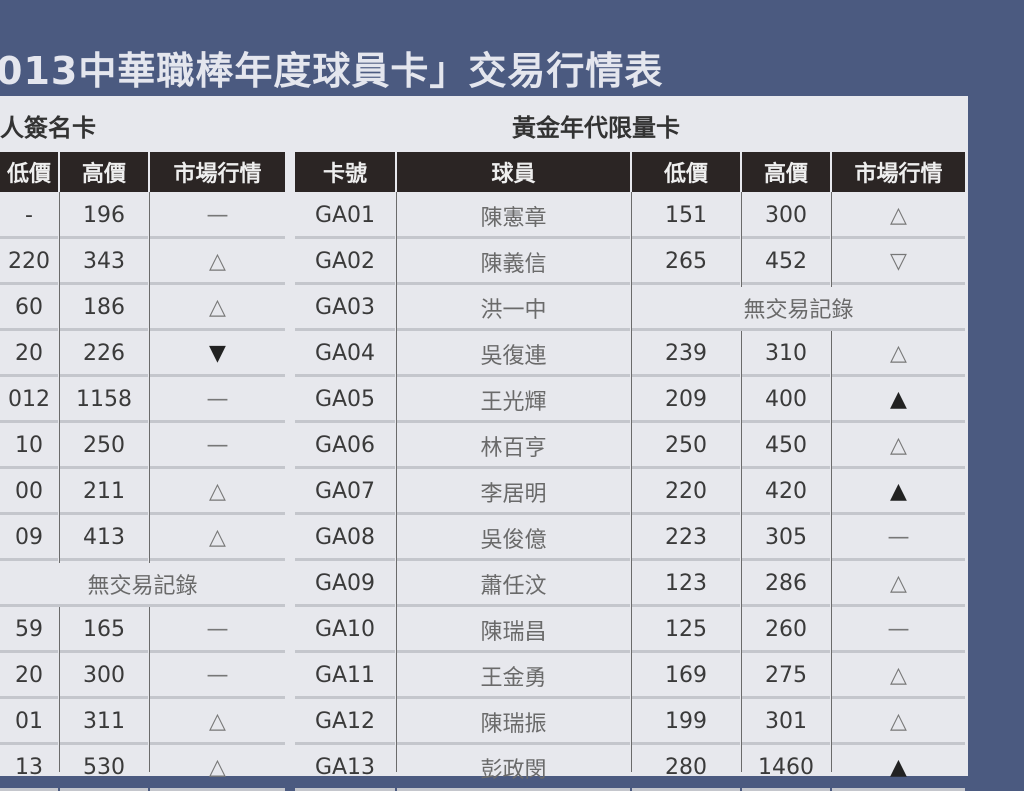 The height and width of the screenshot is (791, 1024). What do you see at coordinates (29, 447) in the screenshot?
I see `low-price-cell: 10` at bounding box center [29, 447].